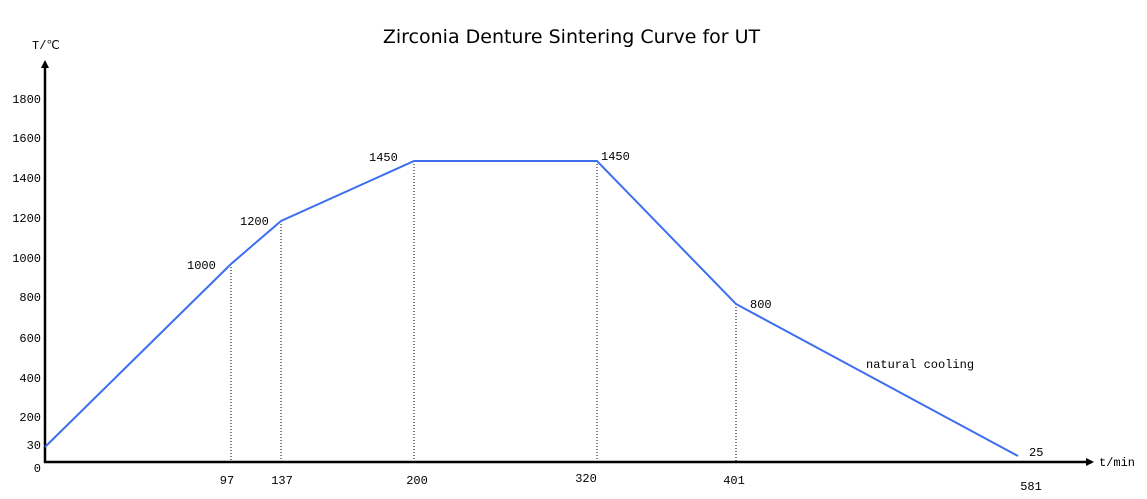 The image size is (1147, 499). I want to click on y-tick: 1800, so click(26, 100).